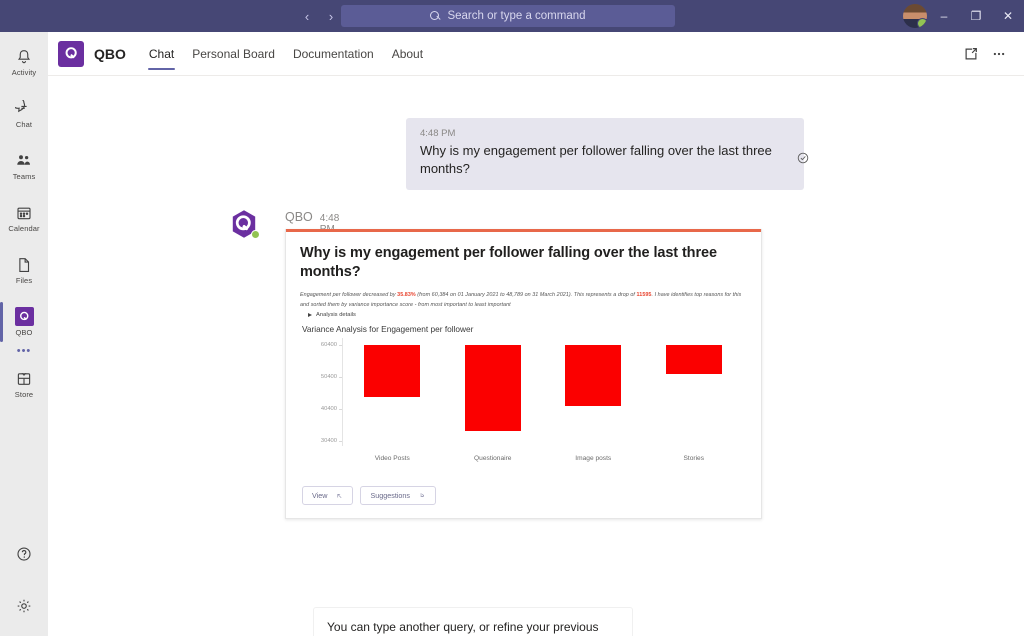 The image size is (1024, 636). I want to click on help-button, so click(24, 554).